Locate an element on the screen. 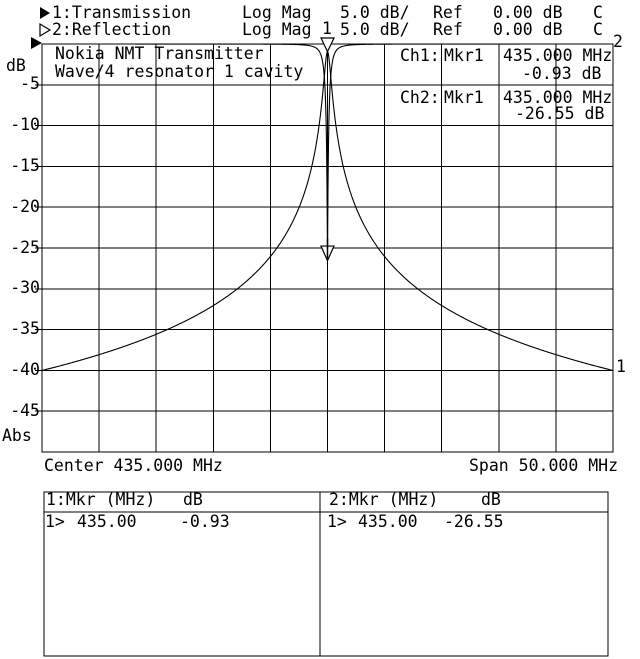 Image resolution: width=640 pixels, height=659 pixels. channel2-format: Log Mag is located at coordinates (277, 29).